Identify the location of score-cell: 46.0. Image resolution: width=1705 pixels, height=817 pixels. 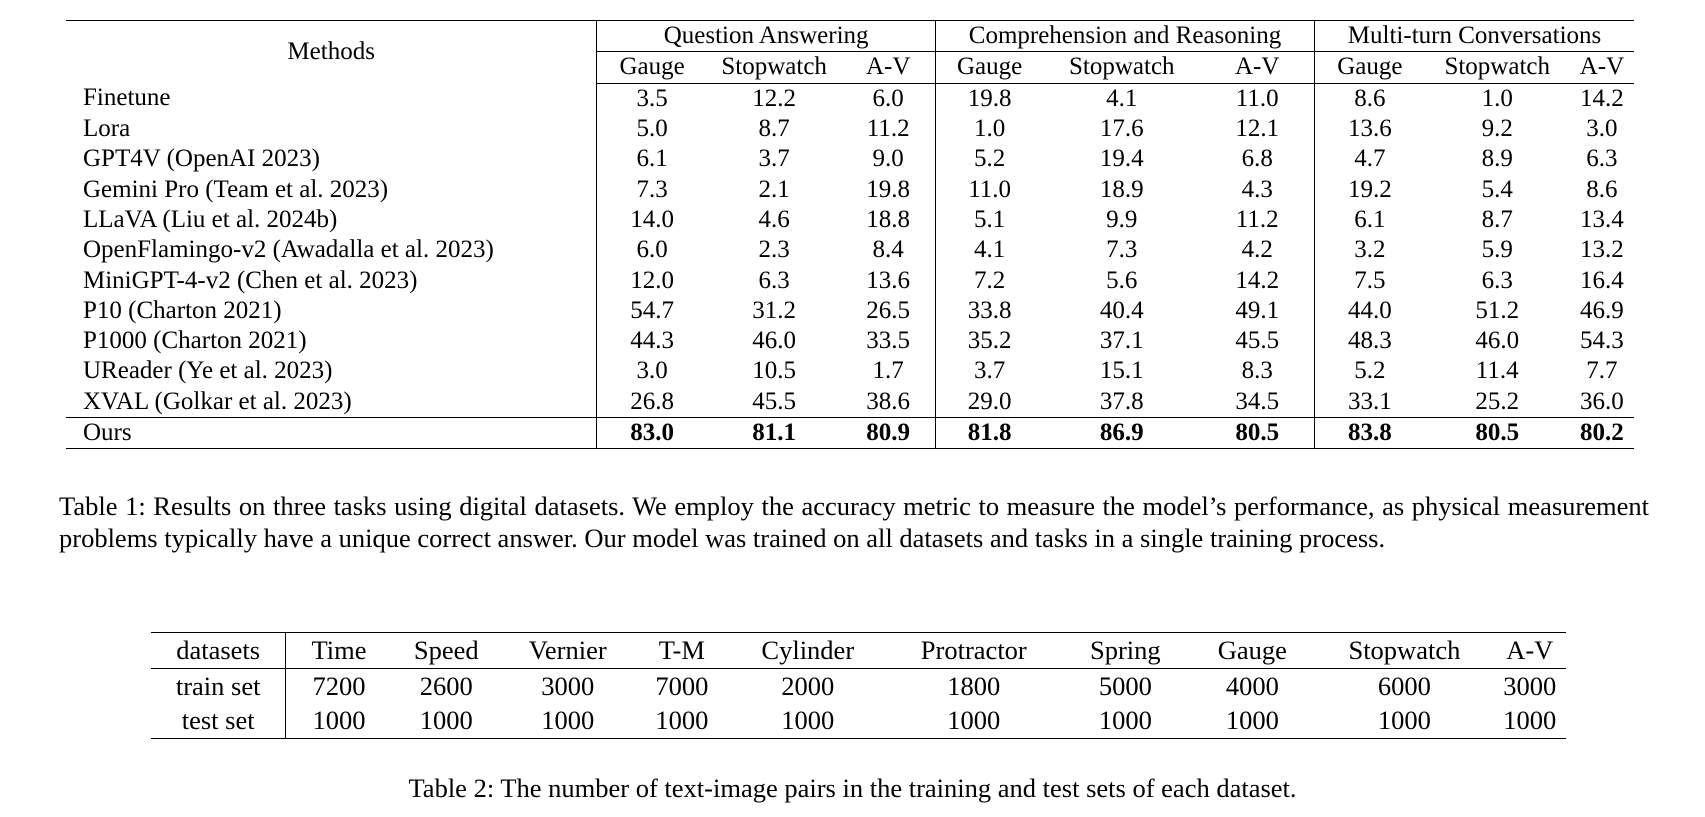
(1497, 341).